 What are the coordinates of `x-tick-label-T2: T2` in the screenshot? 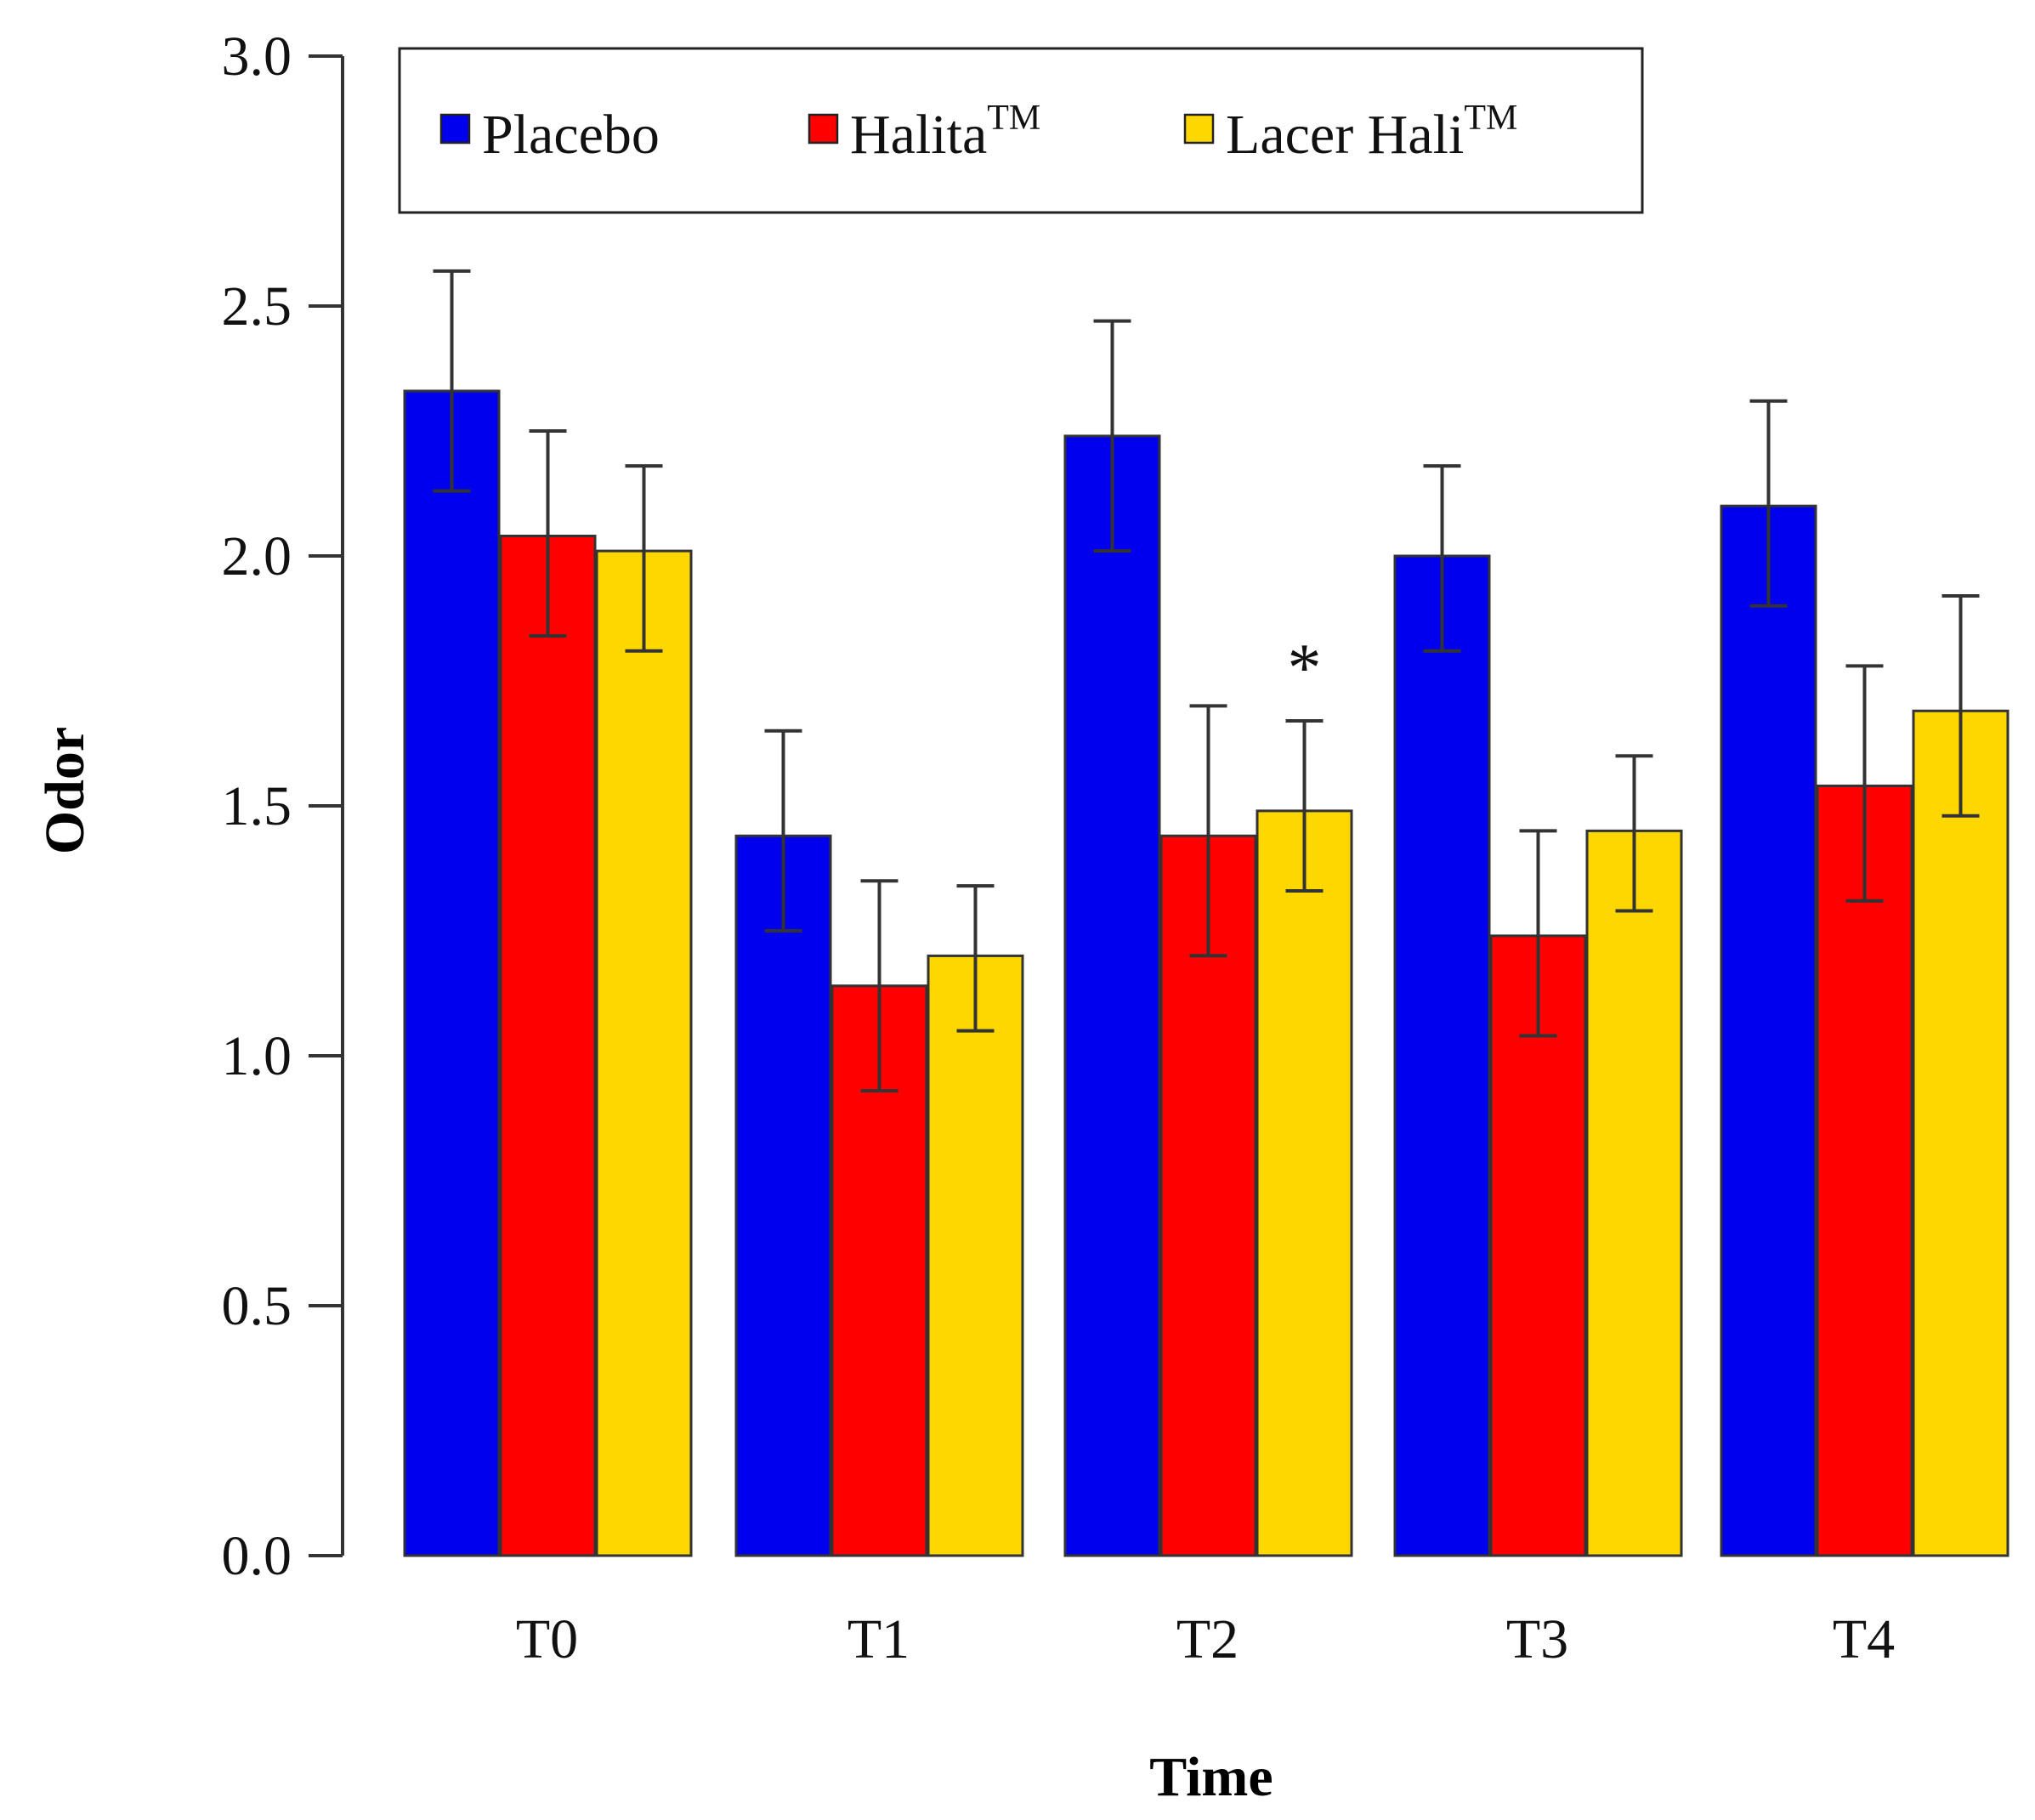 It's located at (1207, 1639).